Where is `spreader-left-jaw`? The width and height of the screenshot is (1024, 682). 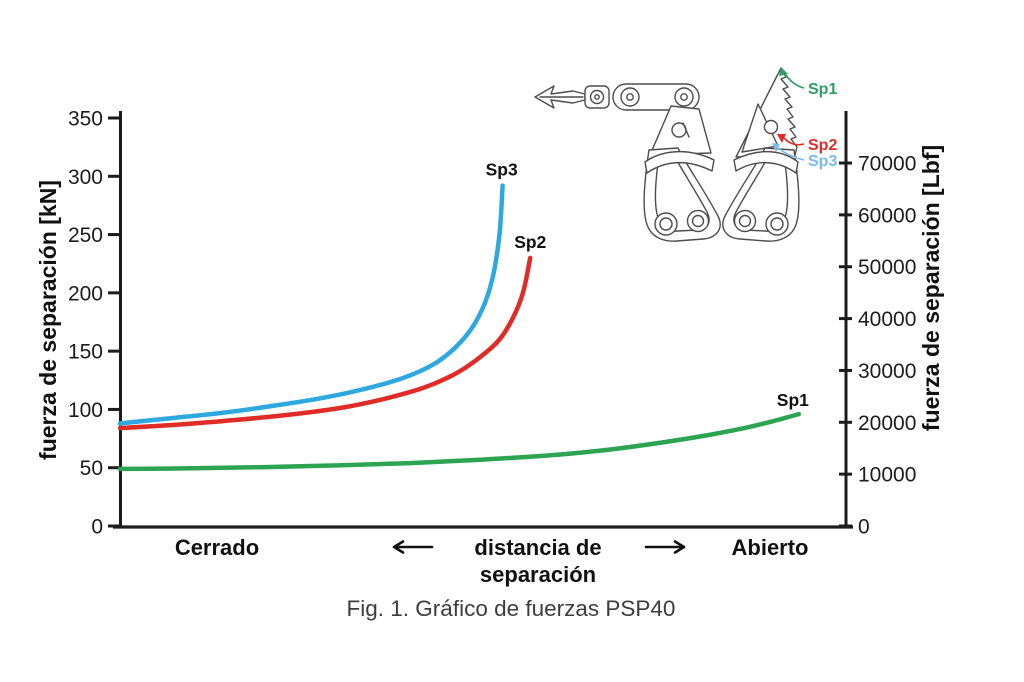 spreader-left-jaw is located at coordinates (682, 173).